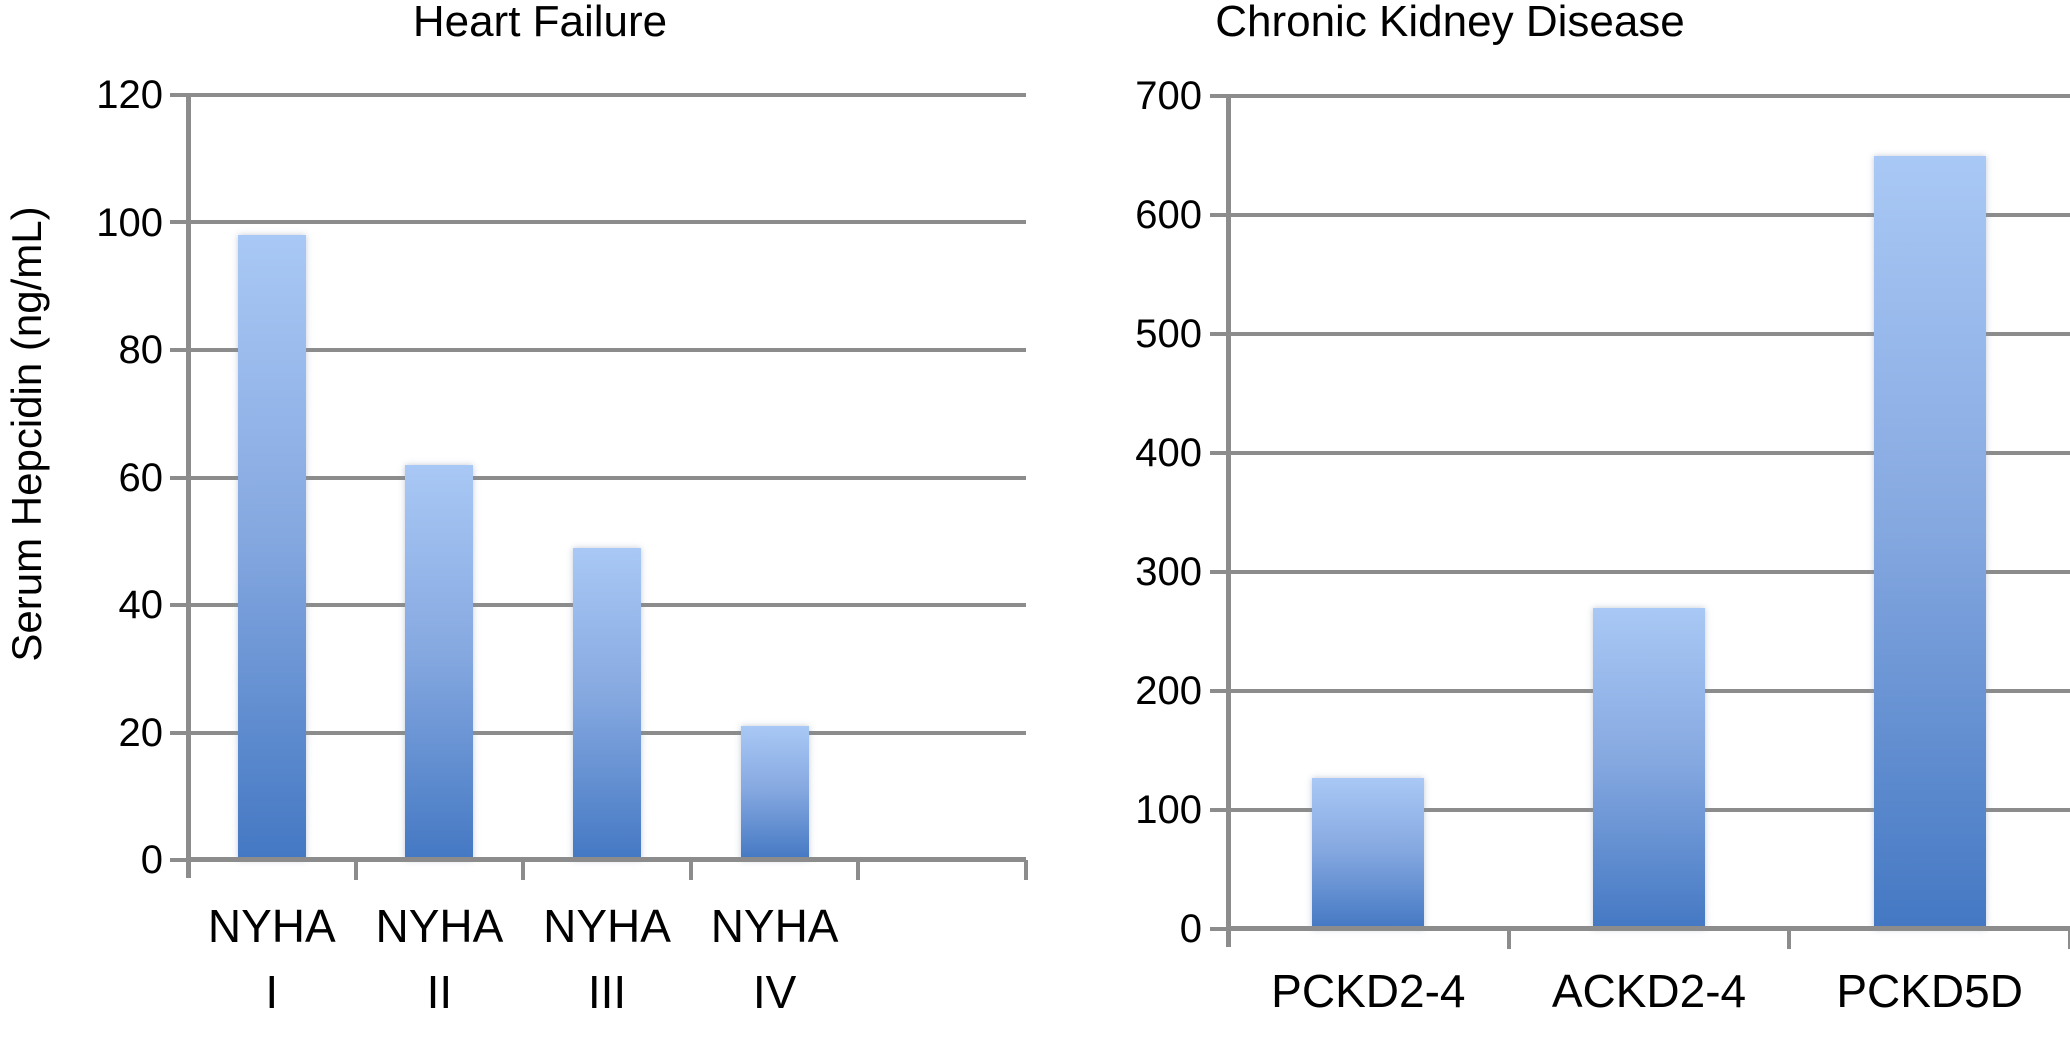 The image size is (2070, 1038). What do you see at coordinates (1168, 334) in the screenshot?
I see `y-tick-label: 500` at bounding box center [1168, 334].